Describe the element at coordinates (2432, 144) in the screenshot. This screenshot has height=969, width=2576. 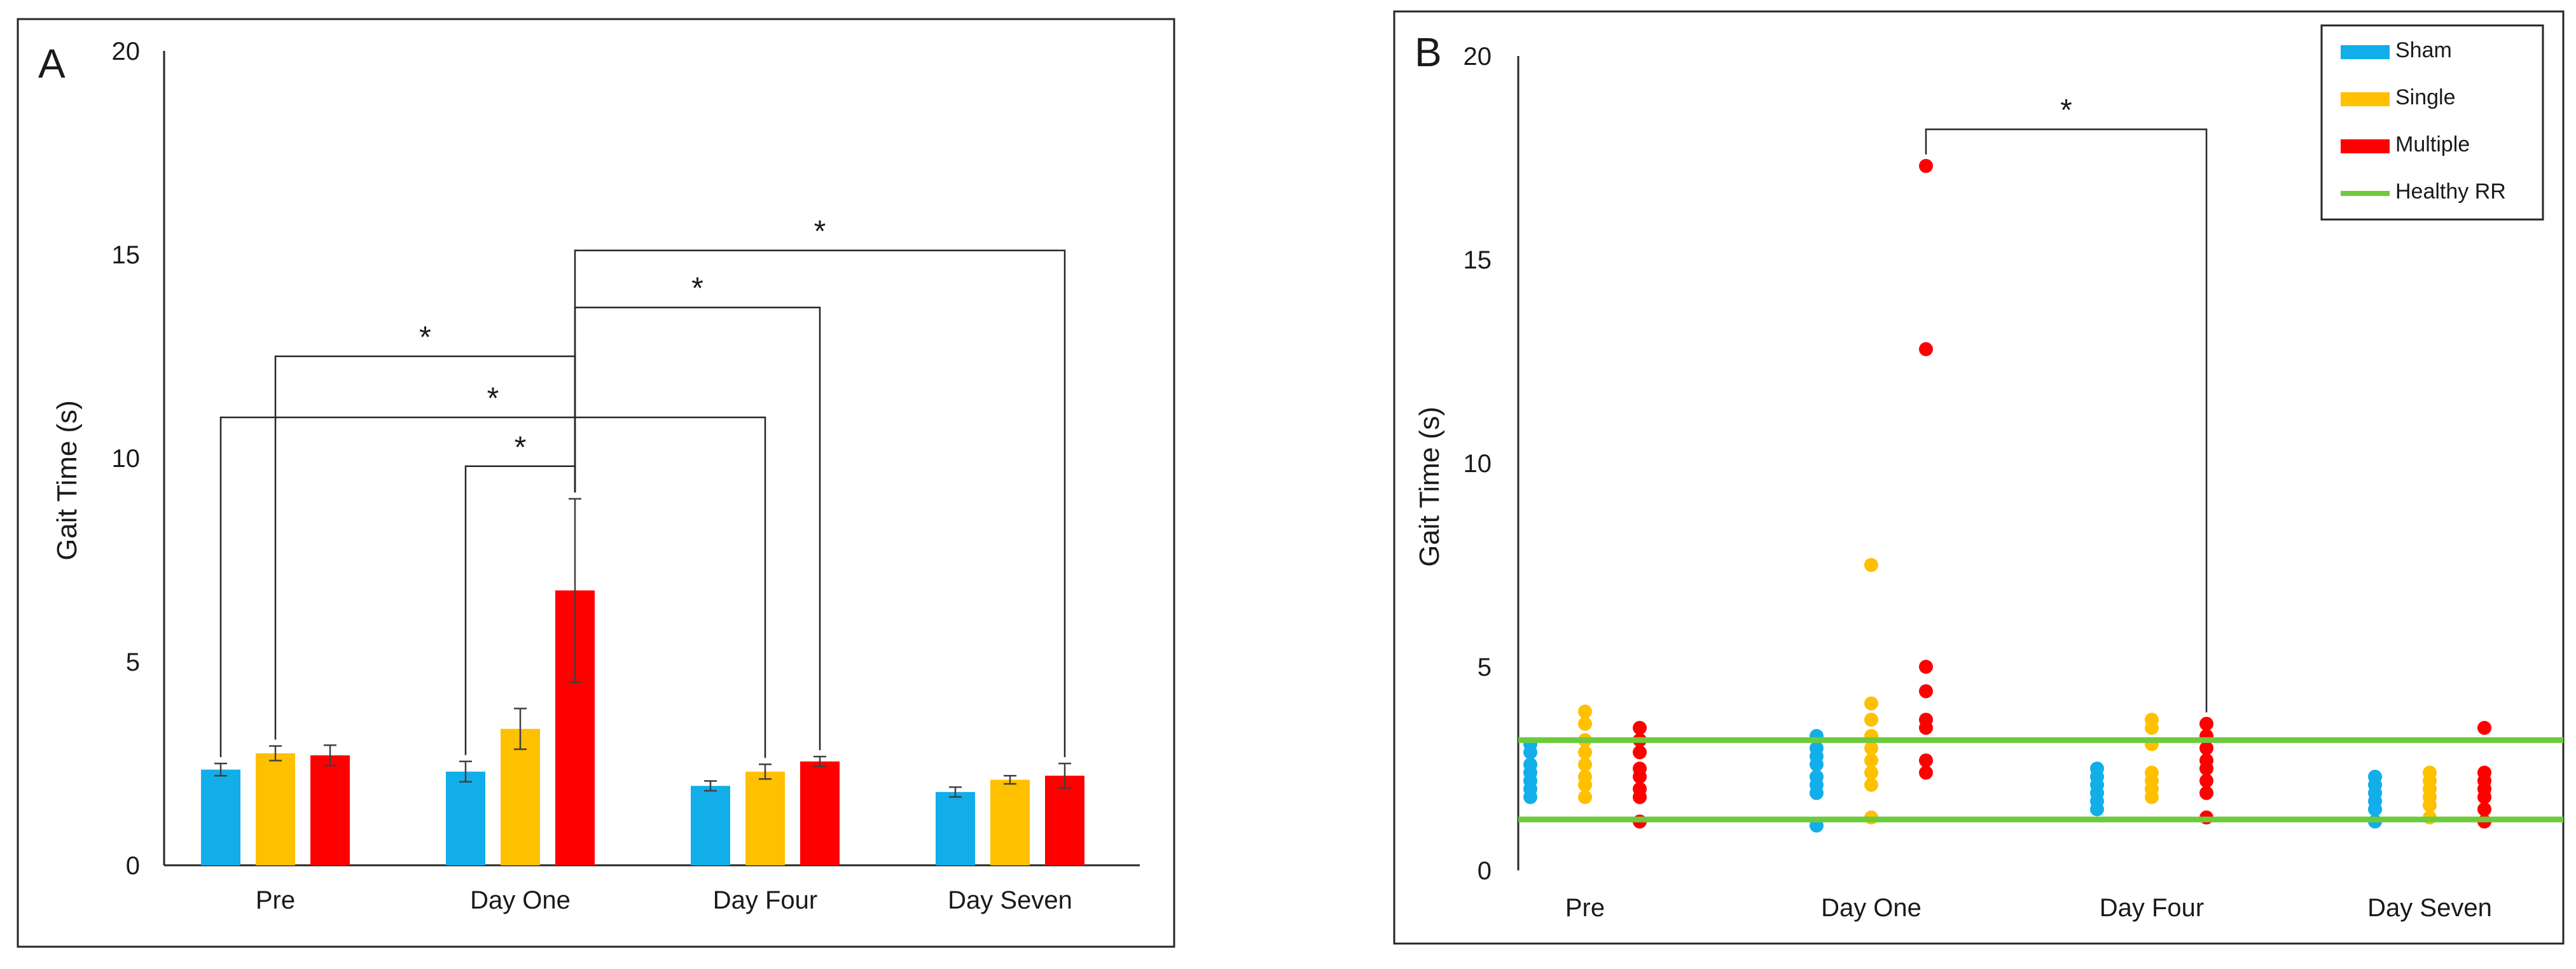
I see `legend-label: Multiple` at that location.